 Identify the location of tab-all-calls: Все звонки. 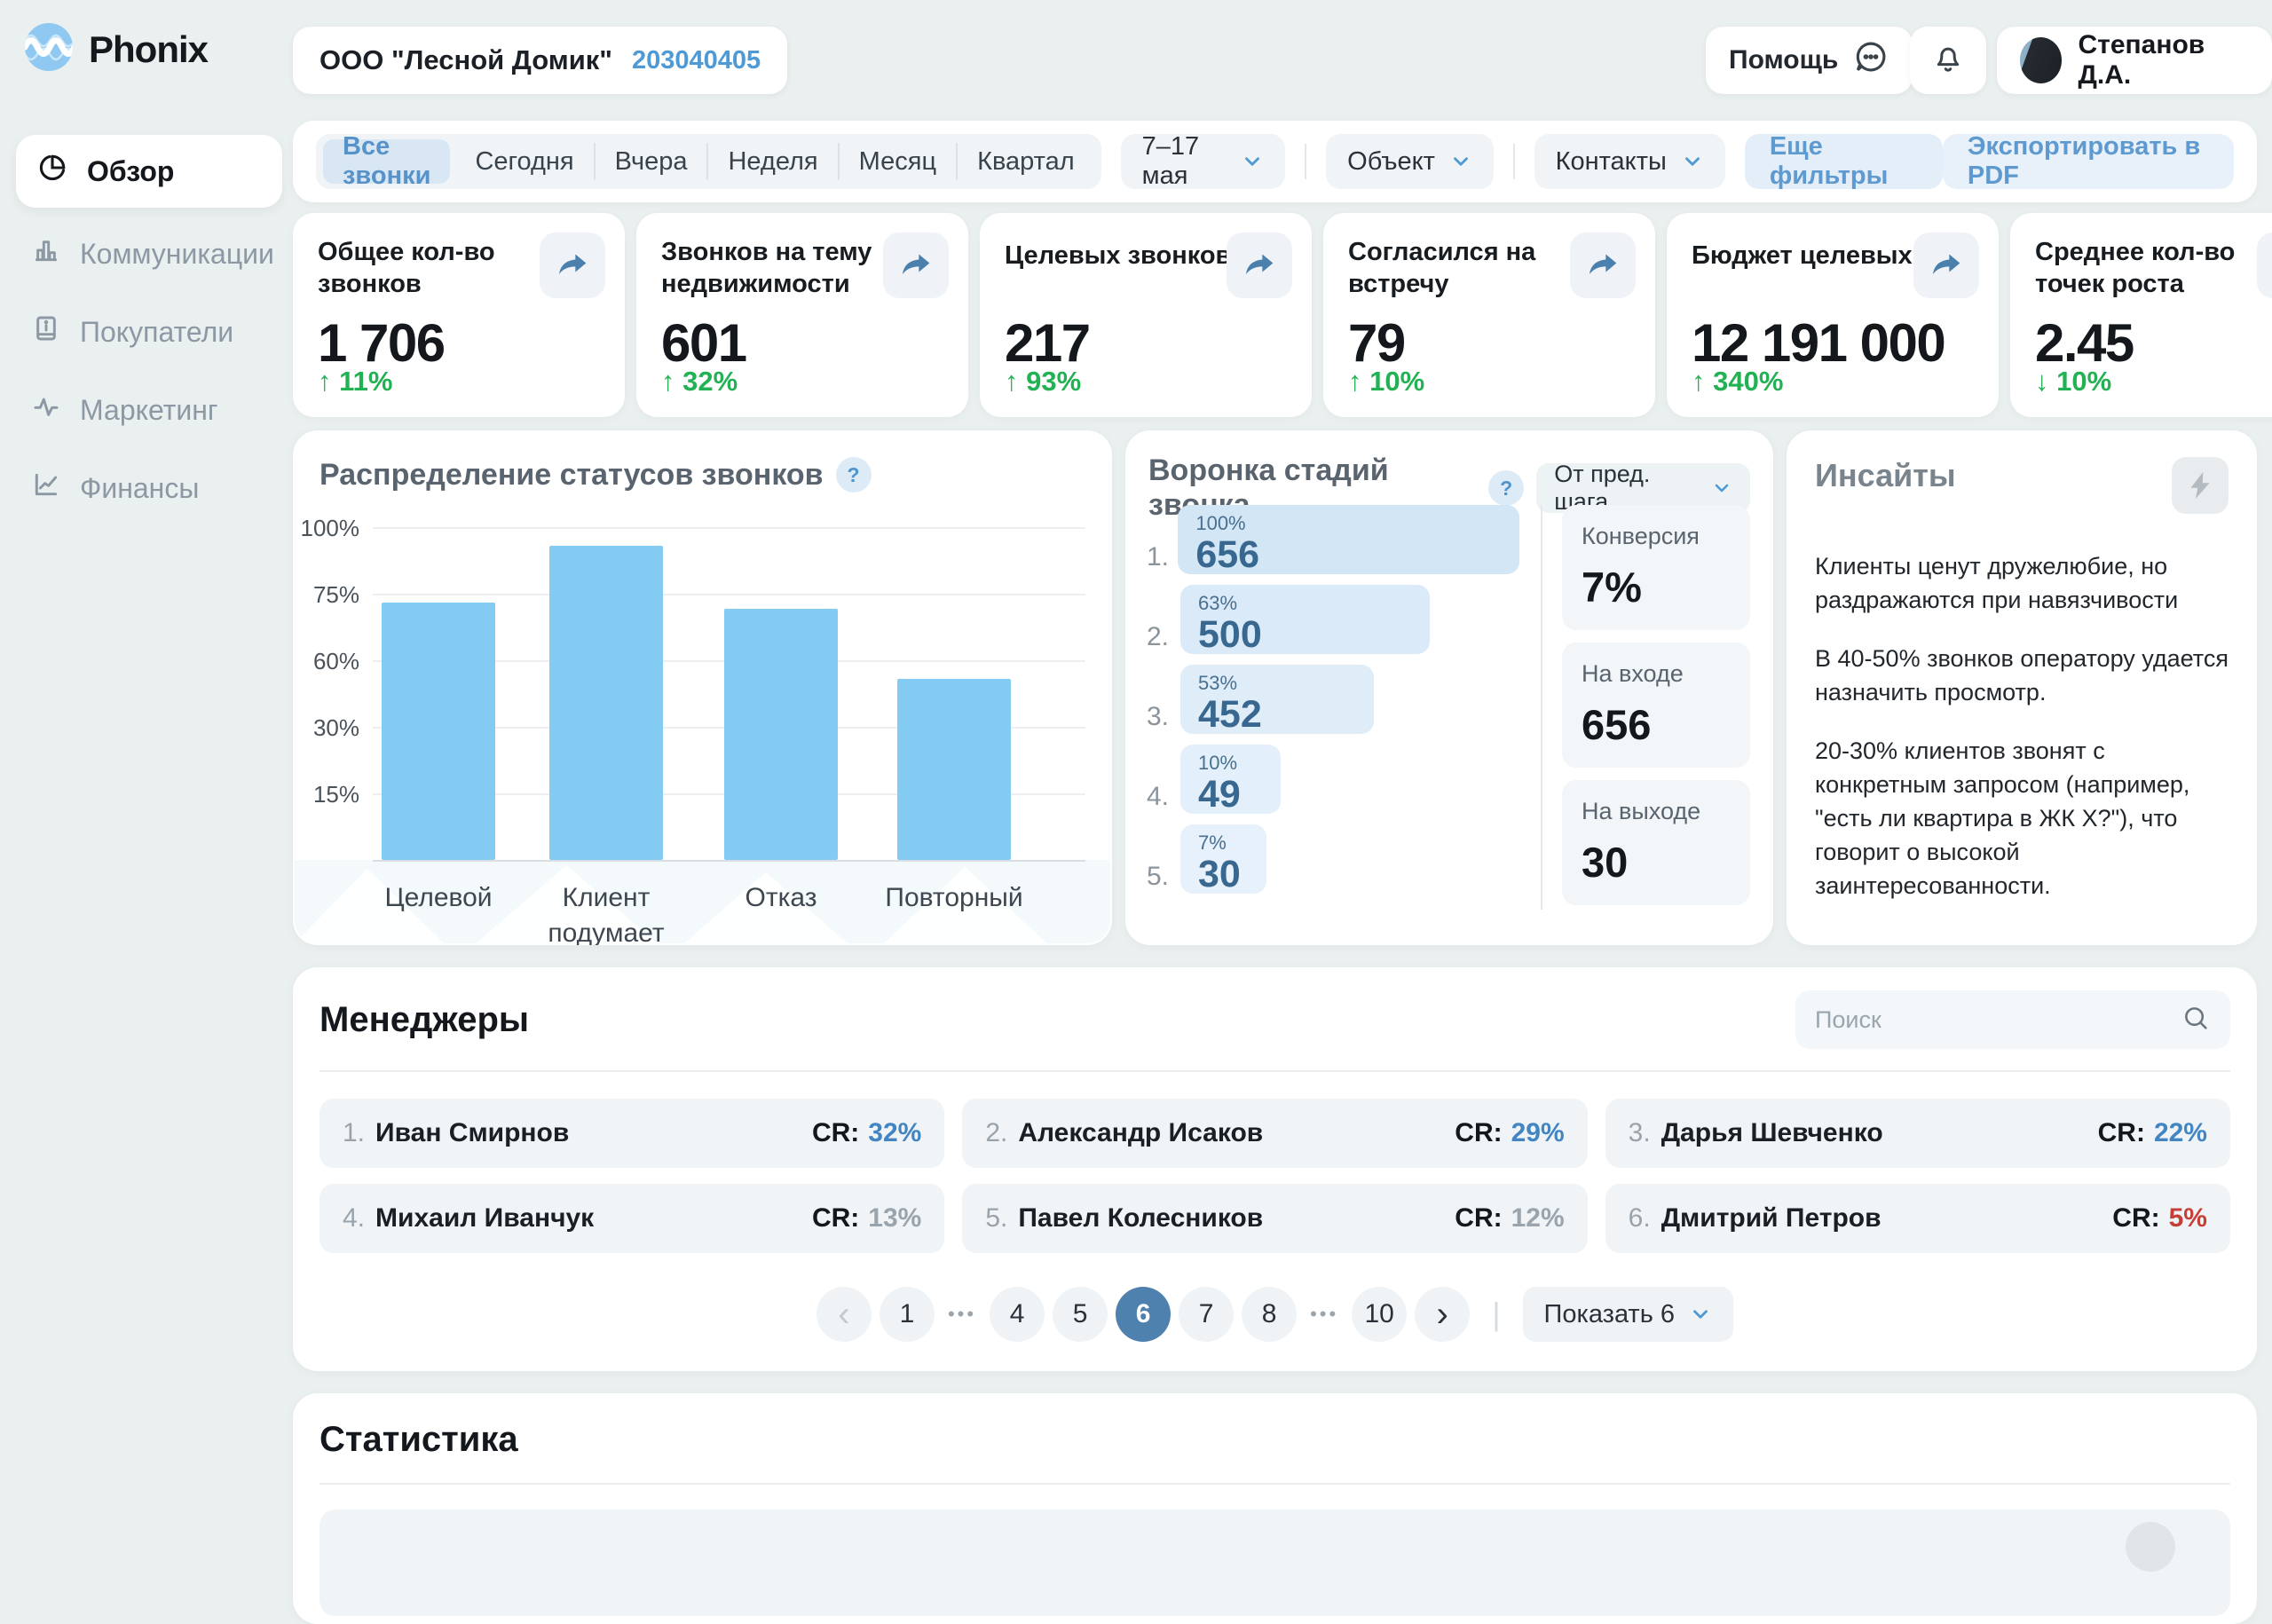
(387, 161).